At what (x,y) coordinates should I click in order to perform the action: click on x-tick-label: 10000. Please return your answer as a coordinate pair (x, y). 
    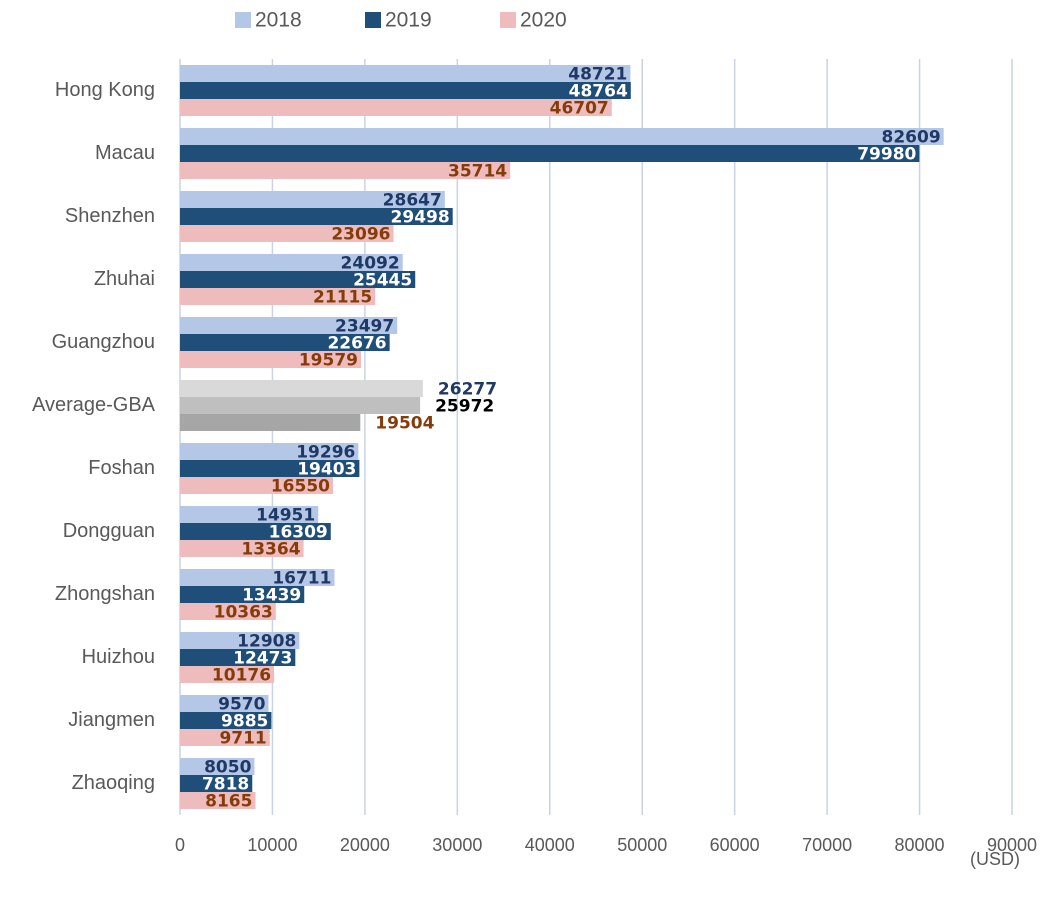
    Looking at the image, I should click on (272, 845).